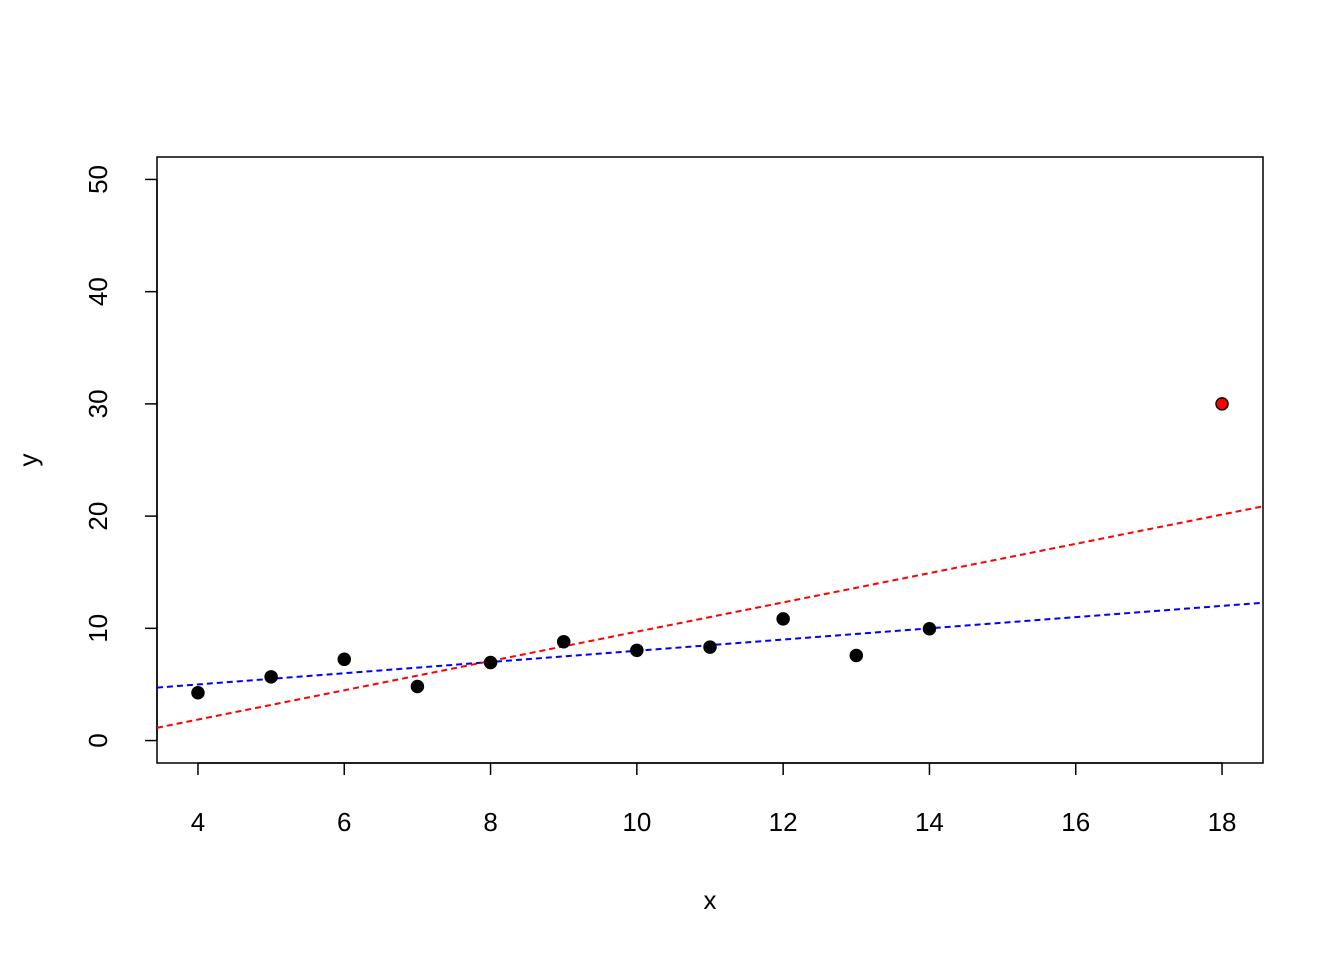  What do you see at coordinates (98, 291) in the screenshot?
I see `y-tick-label: 40` at bounding box center [98, 291].